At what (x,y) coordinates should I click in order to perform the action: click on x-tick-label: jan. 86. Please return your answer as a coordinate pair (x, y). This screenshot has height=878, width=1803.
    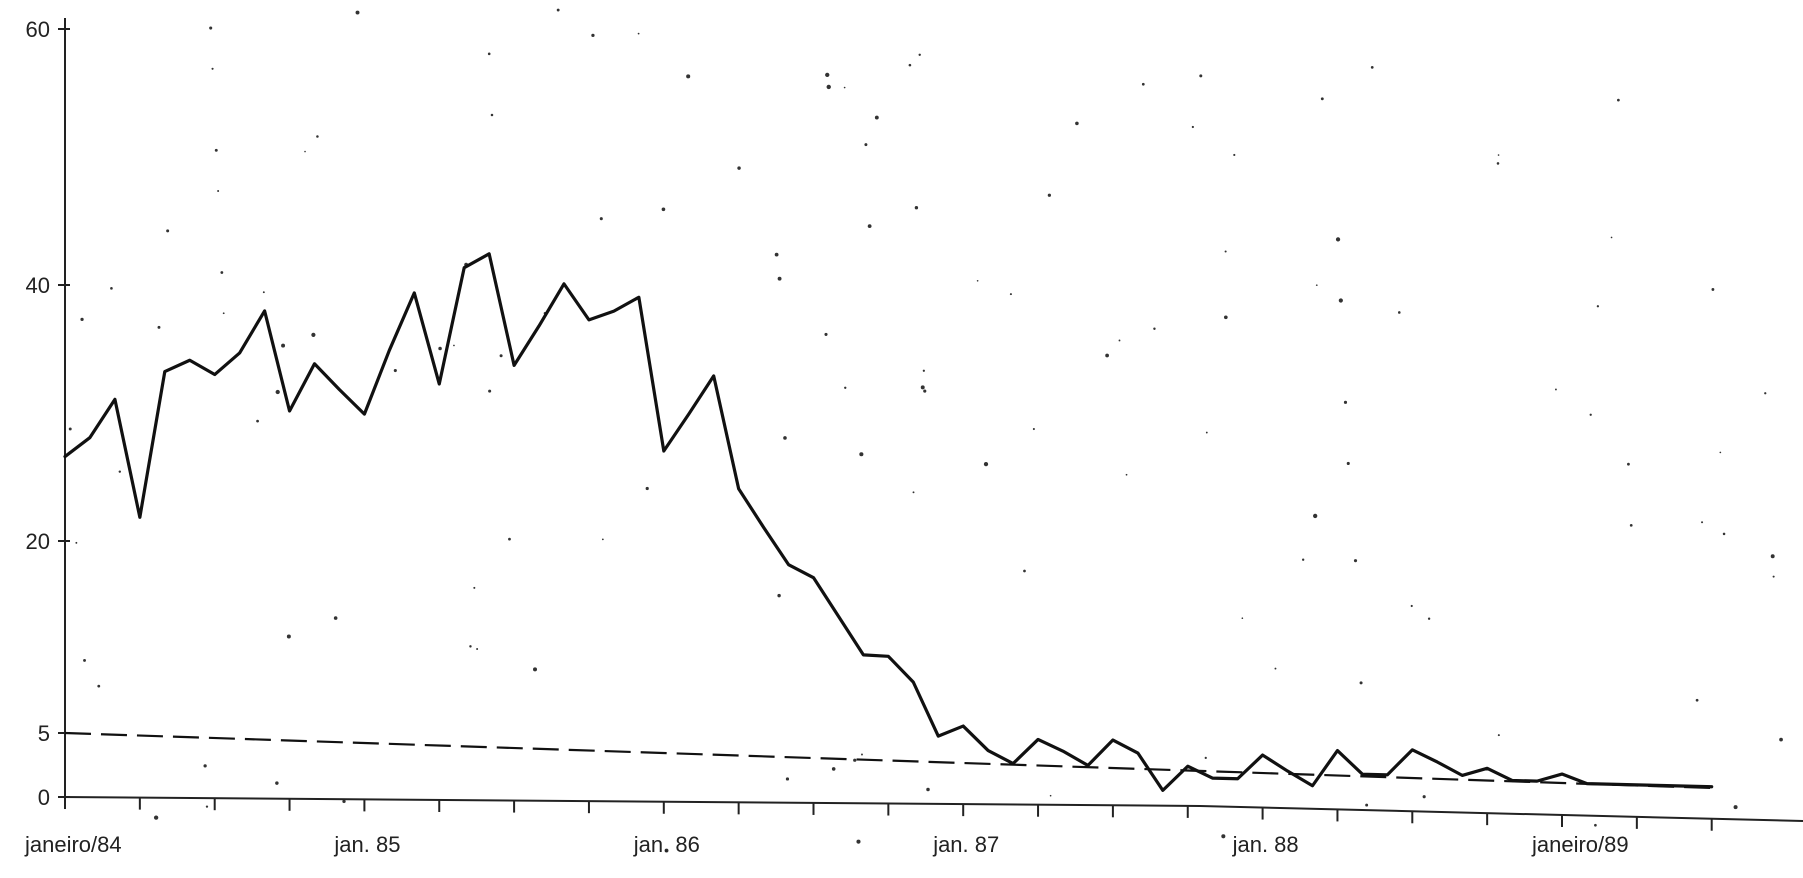
    Looking at the image, I should click on (666, 844).